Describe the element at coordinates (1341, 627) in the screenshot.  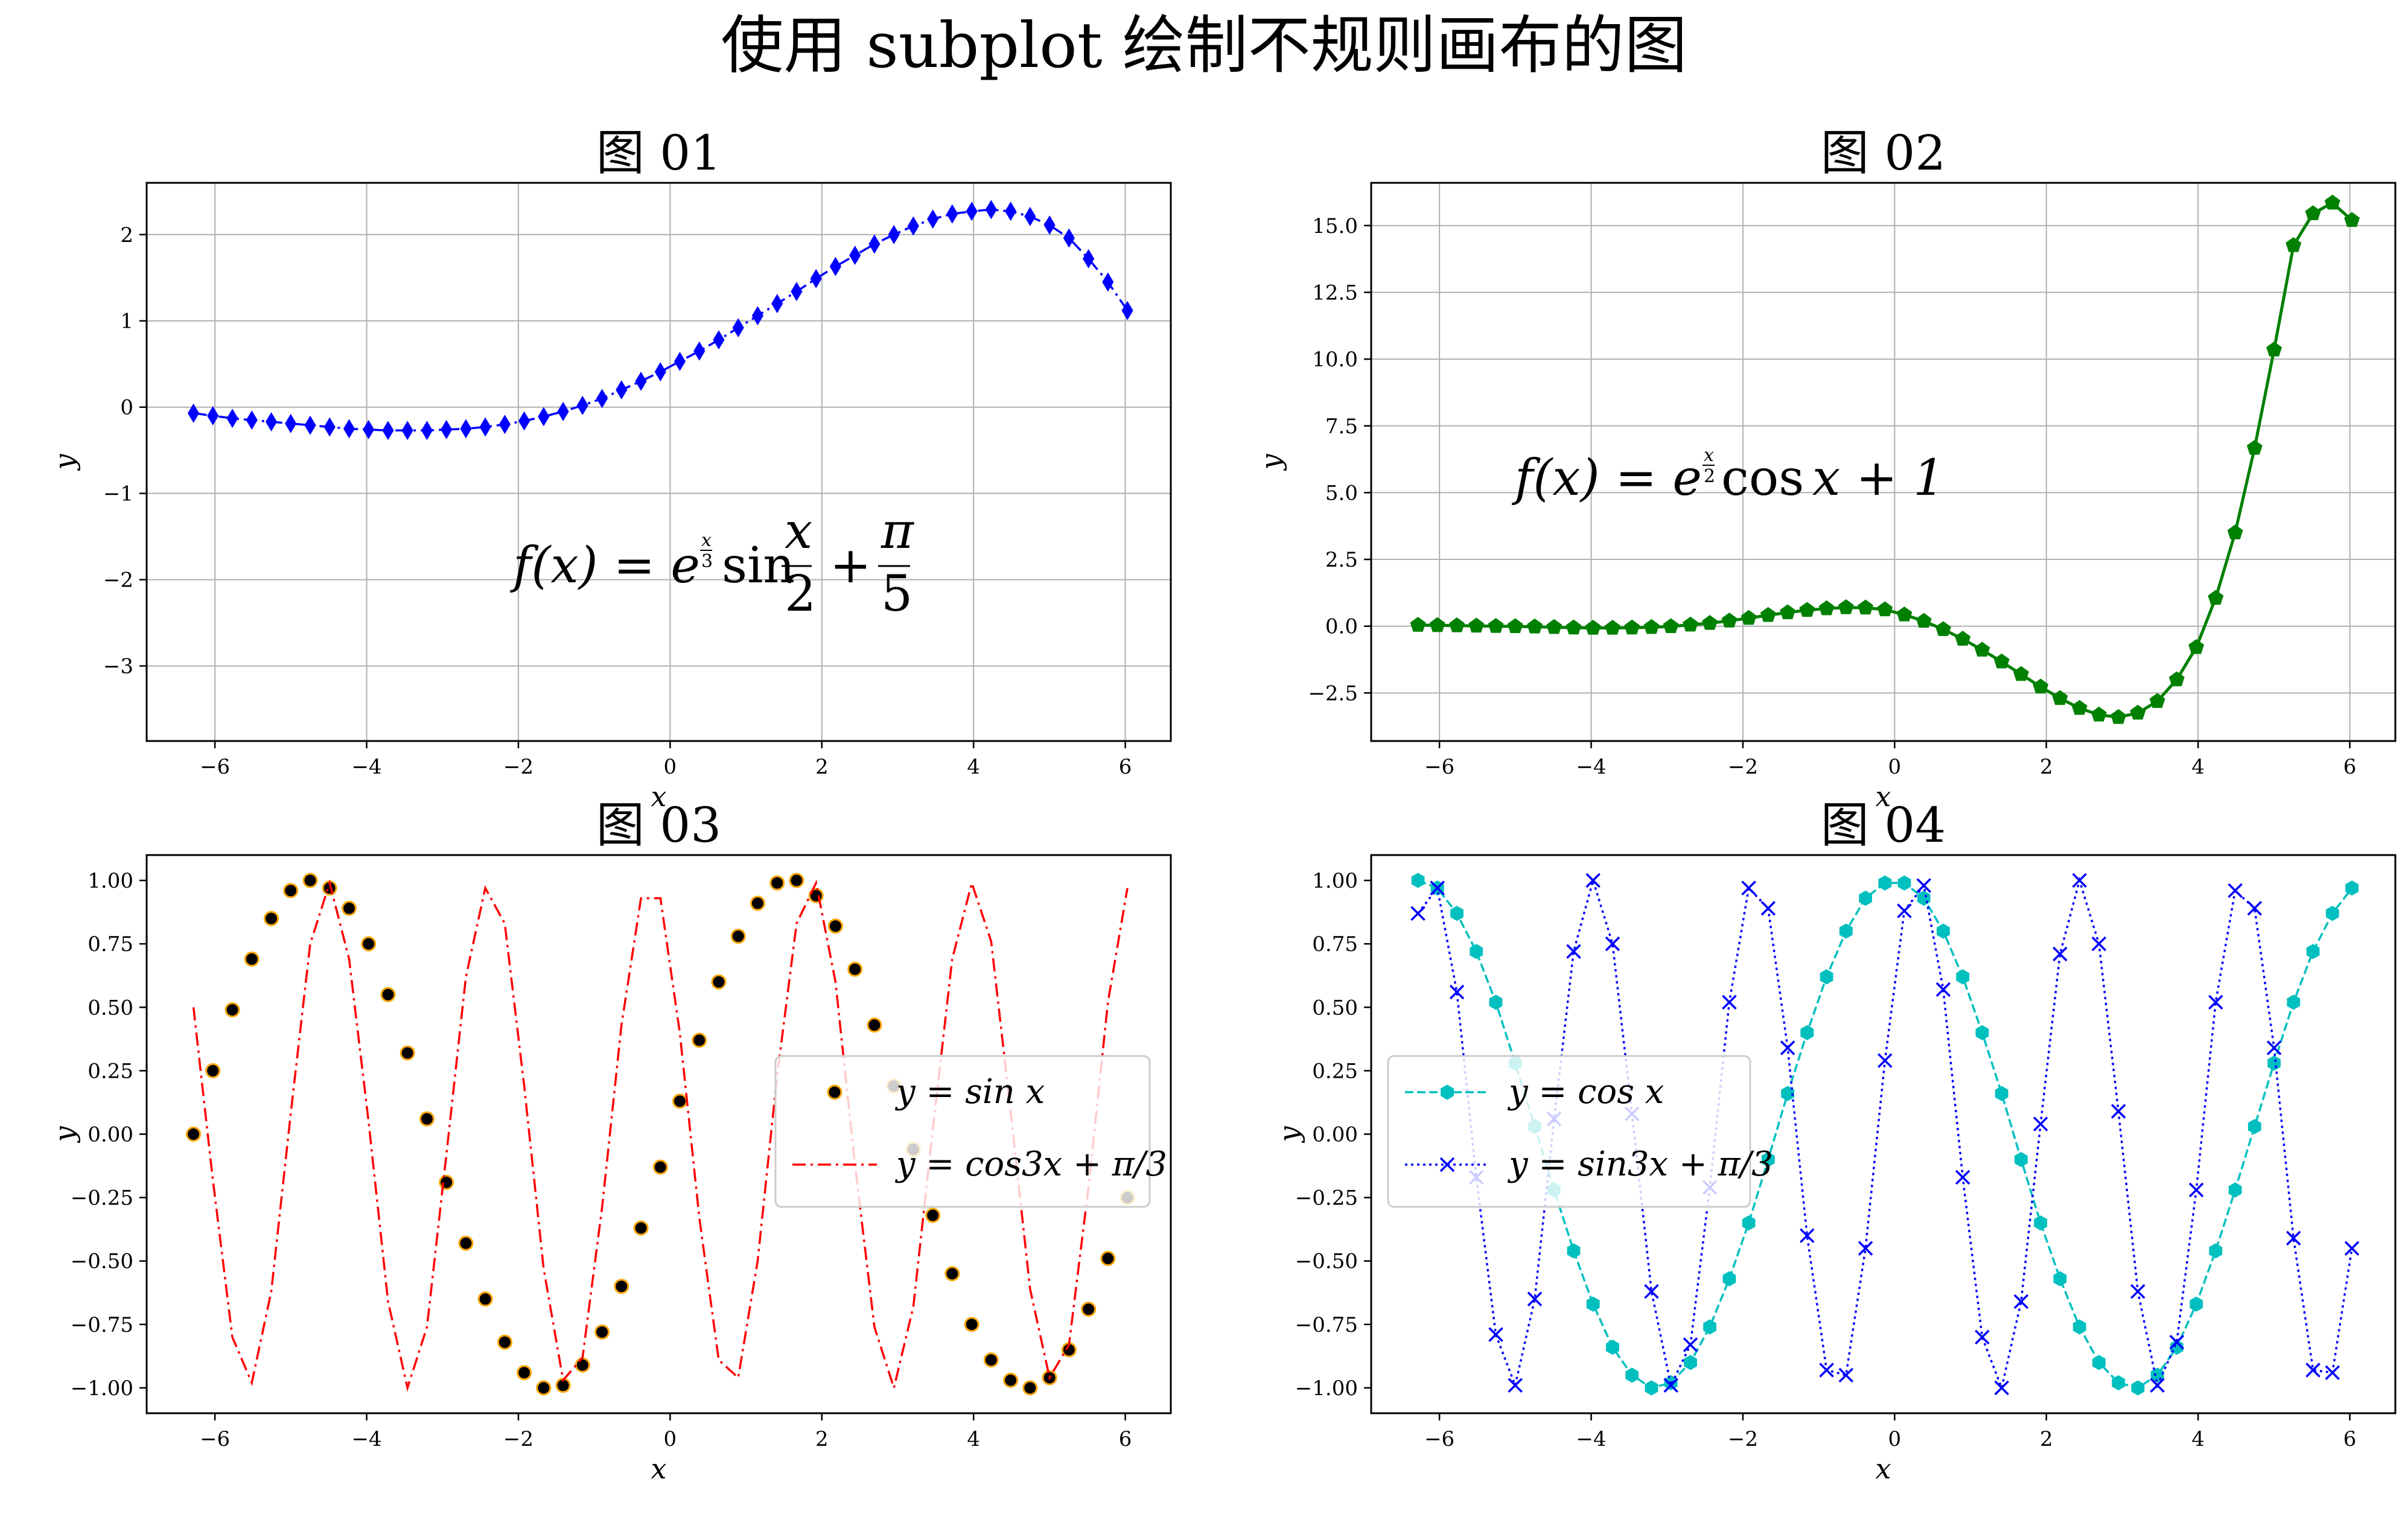
I see `y-tick-label: 0.0` at that location.